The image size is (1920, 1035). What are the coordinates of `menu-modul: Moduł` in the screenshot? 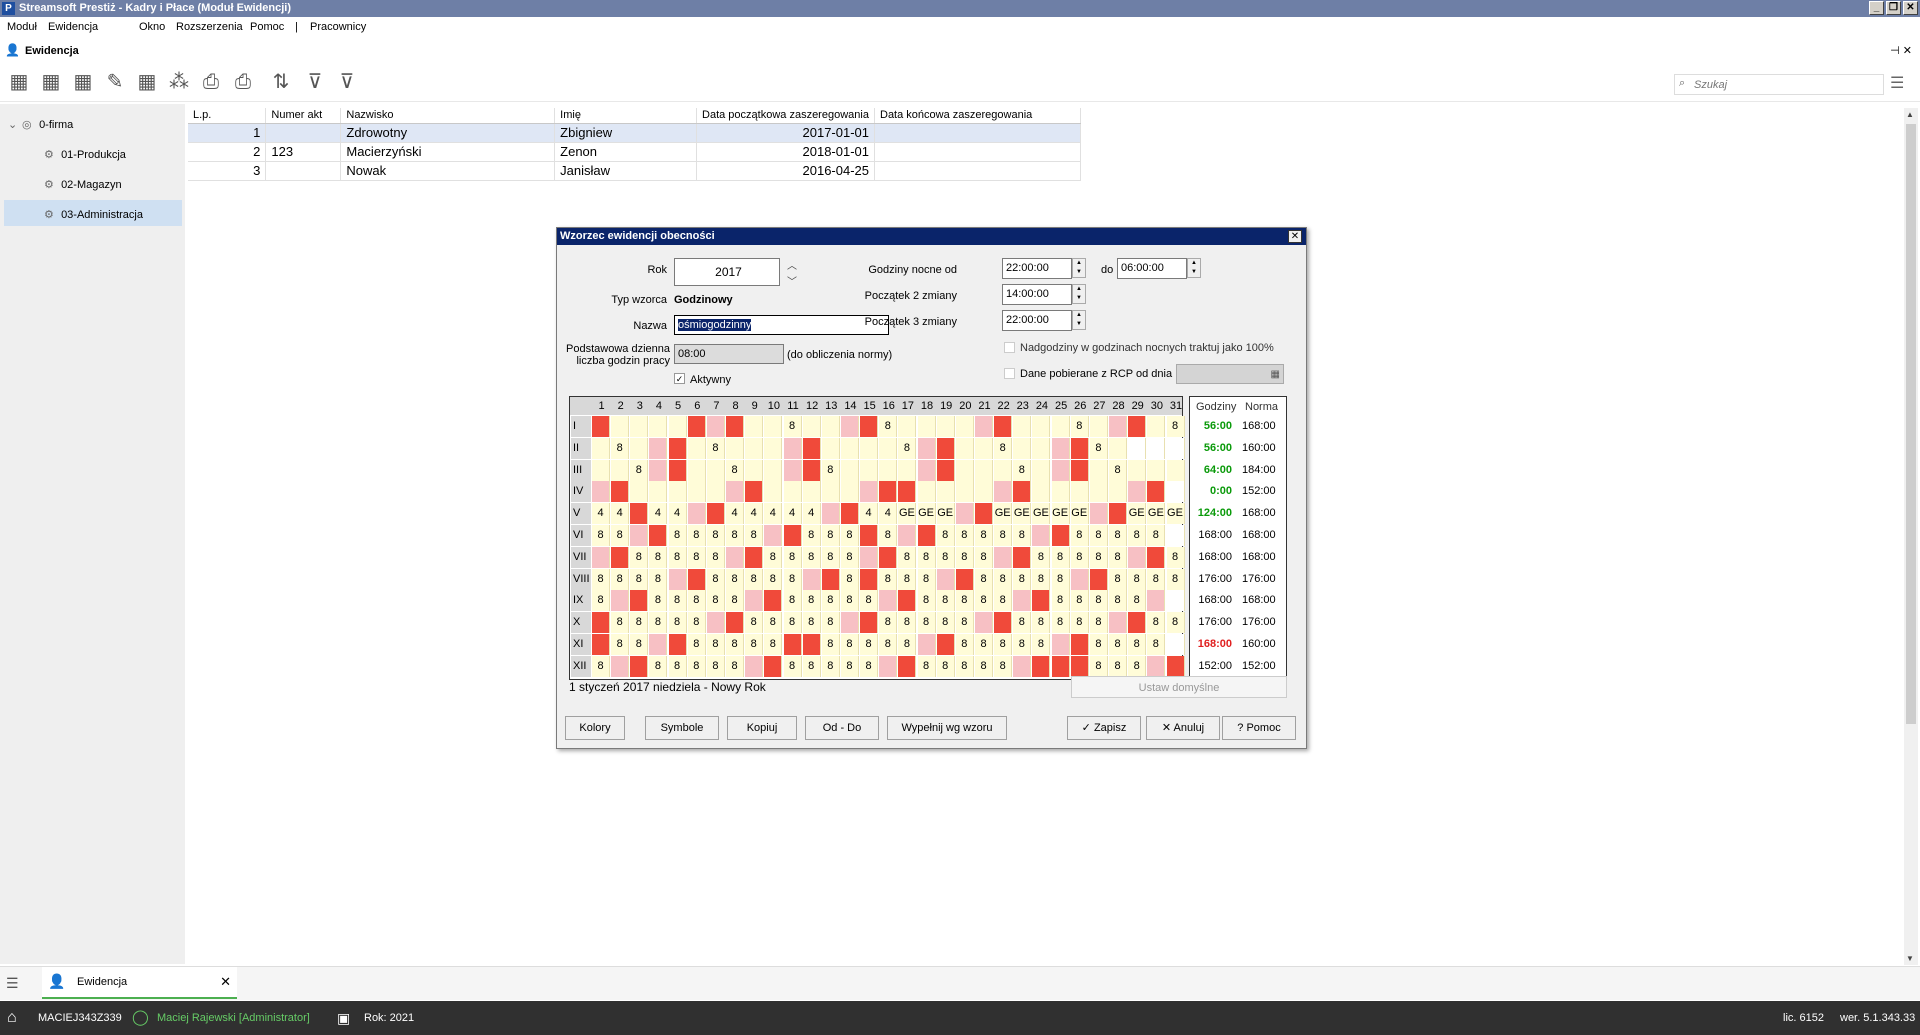 It's located at (22, 27).